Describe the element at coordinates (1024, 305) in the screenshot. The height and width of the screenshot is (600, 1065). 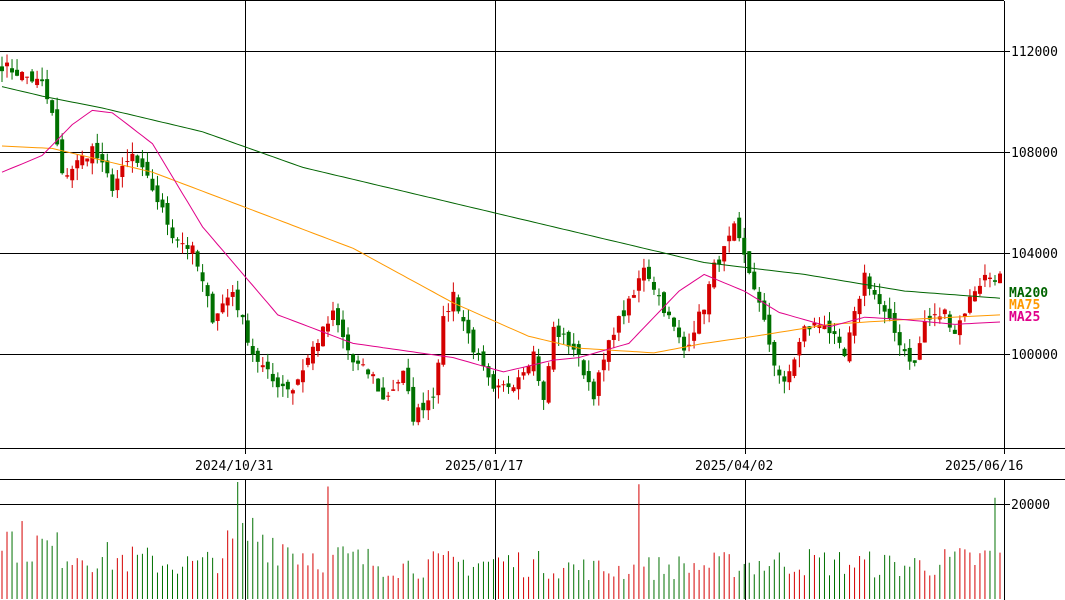
I see `legend-ma75: MA75` at that location.